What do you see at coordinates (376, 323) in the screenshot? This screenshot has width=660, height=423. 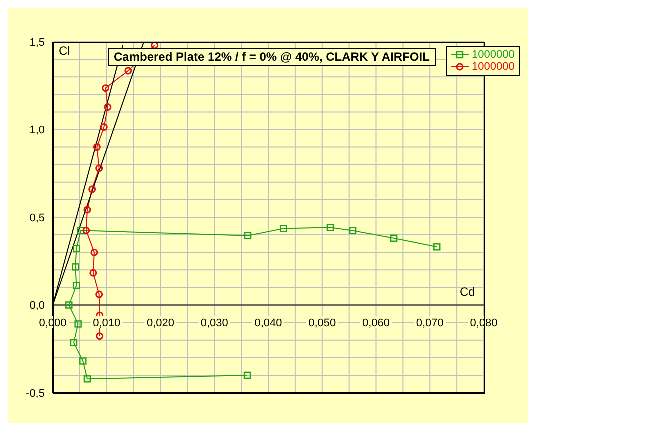 I see `x-tick-label: 0,060` at bounding box center [376, 323].